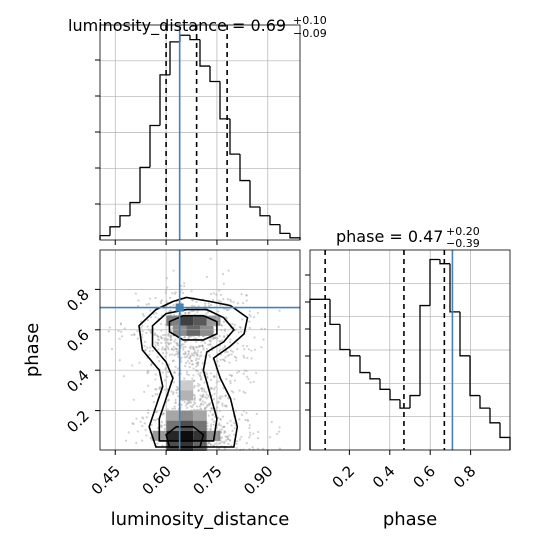 The width and height of the screenshot is (550, 550). Describe the element at coordinates (200, 132) in the screenshot. I see `panel-hist-luminosity` at that location.